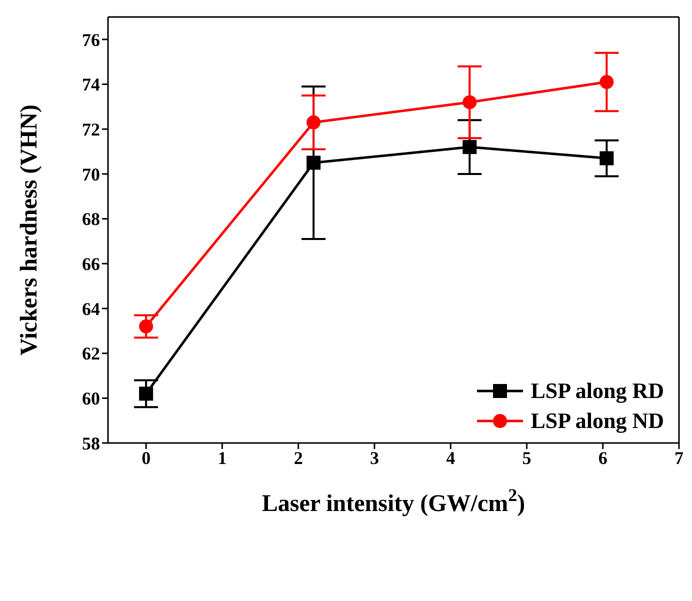 The height and width of the screenshot is (601, 692). I want to click on y-tick-label: 60, so click(91, 398).